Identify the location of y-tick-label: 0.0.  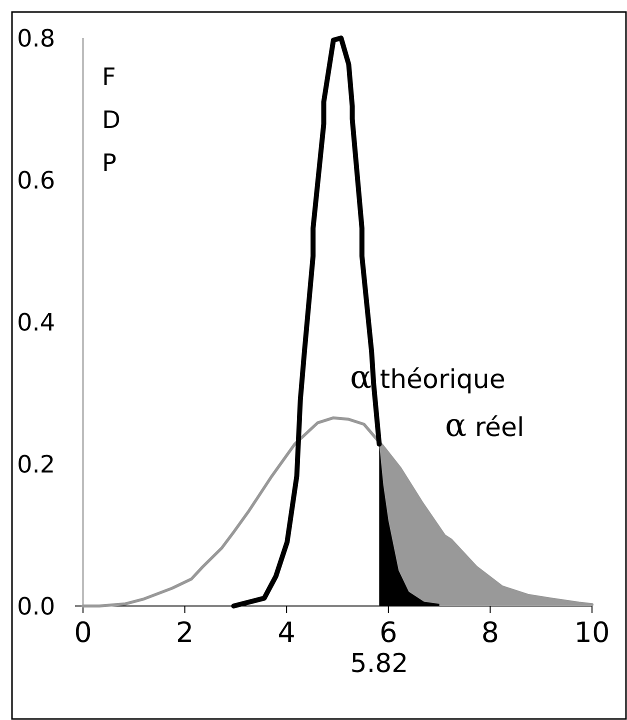
(36, 606).